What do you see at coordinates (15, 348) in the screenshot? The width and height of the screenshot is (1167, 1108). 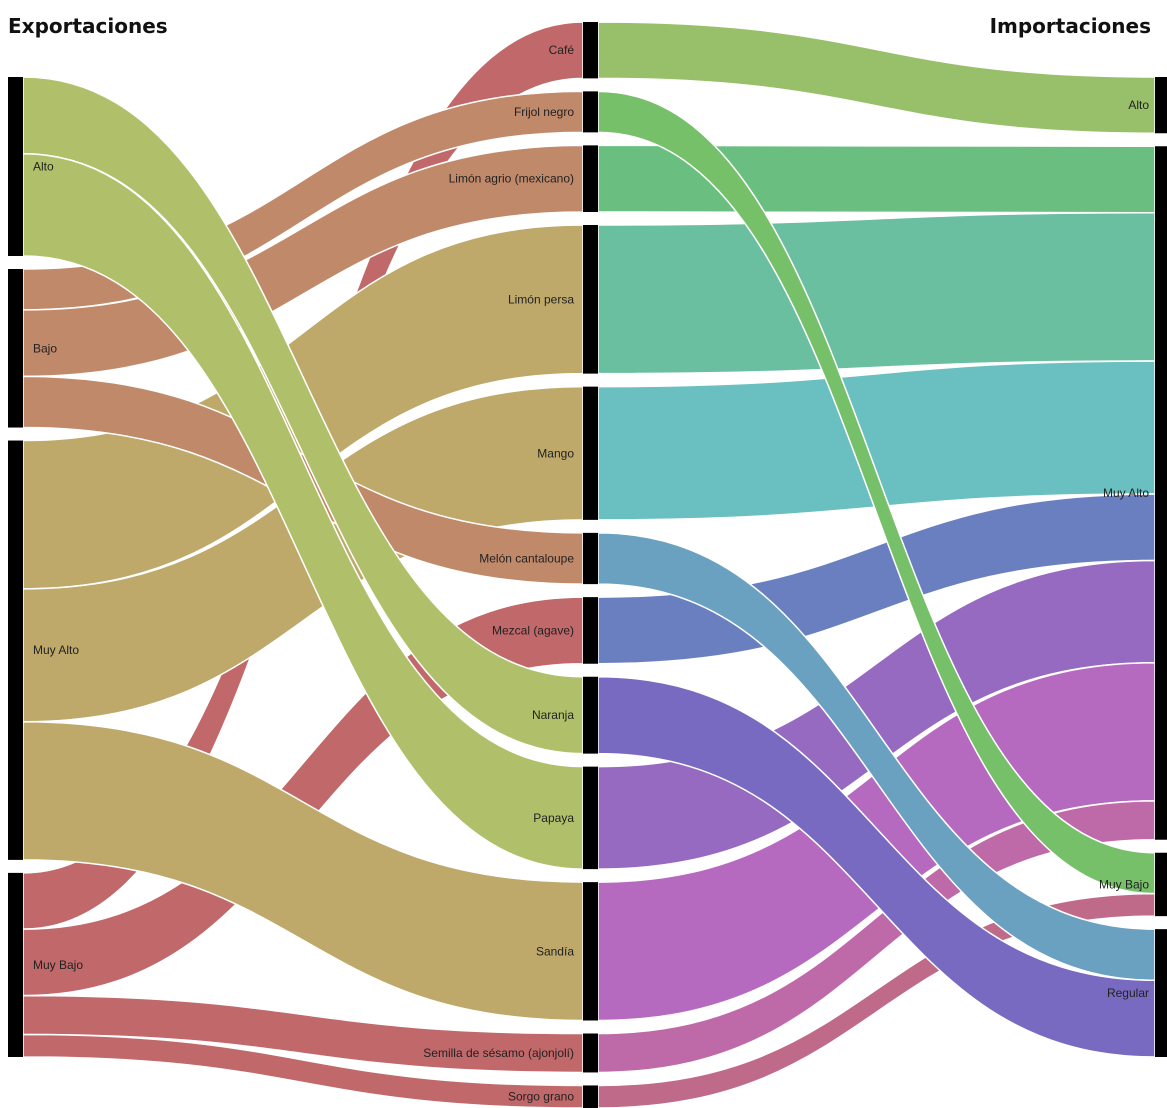 I see `exp-node-bajo` at bounding box center [15, 348].